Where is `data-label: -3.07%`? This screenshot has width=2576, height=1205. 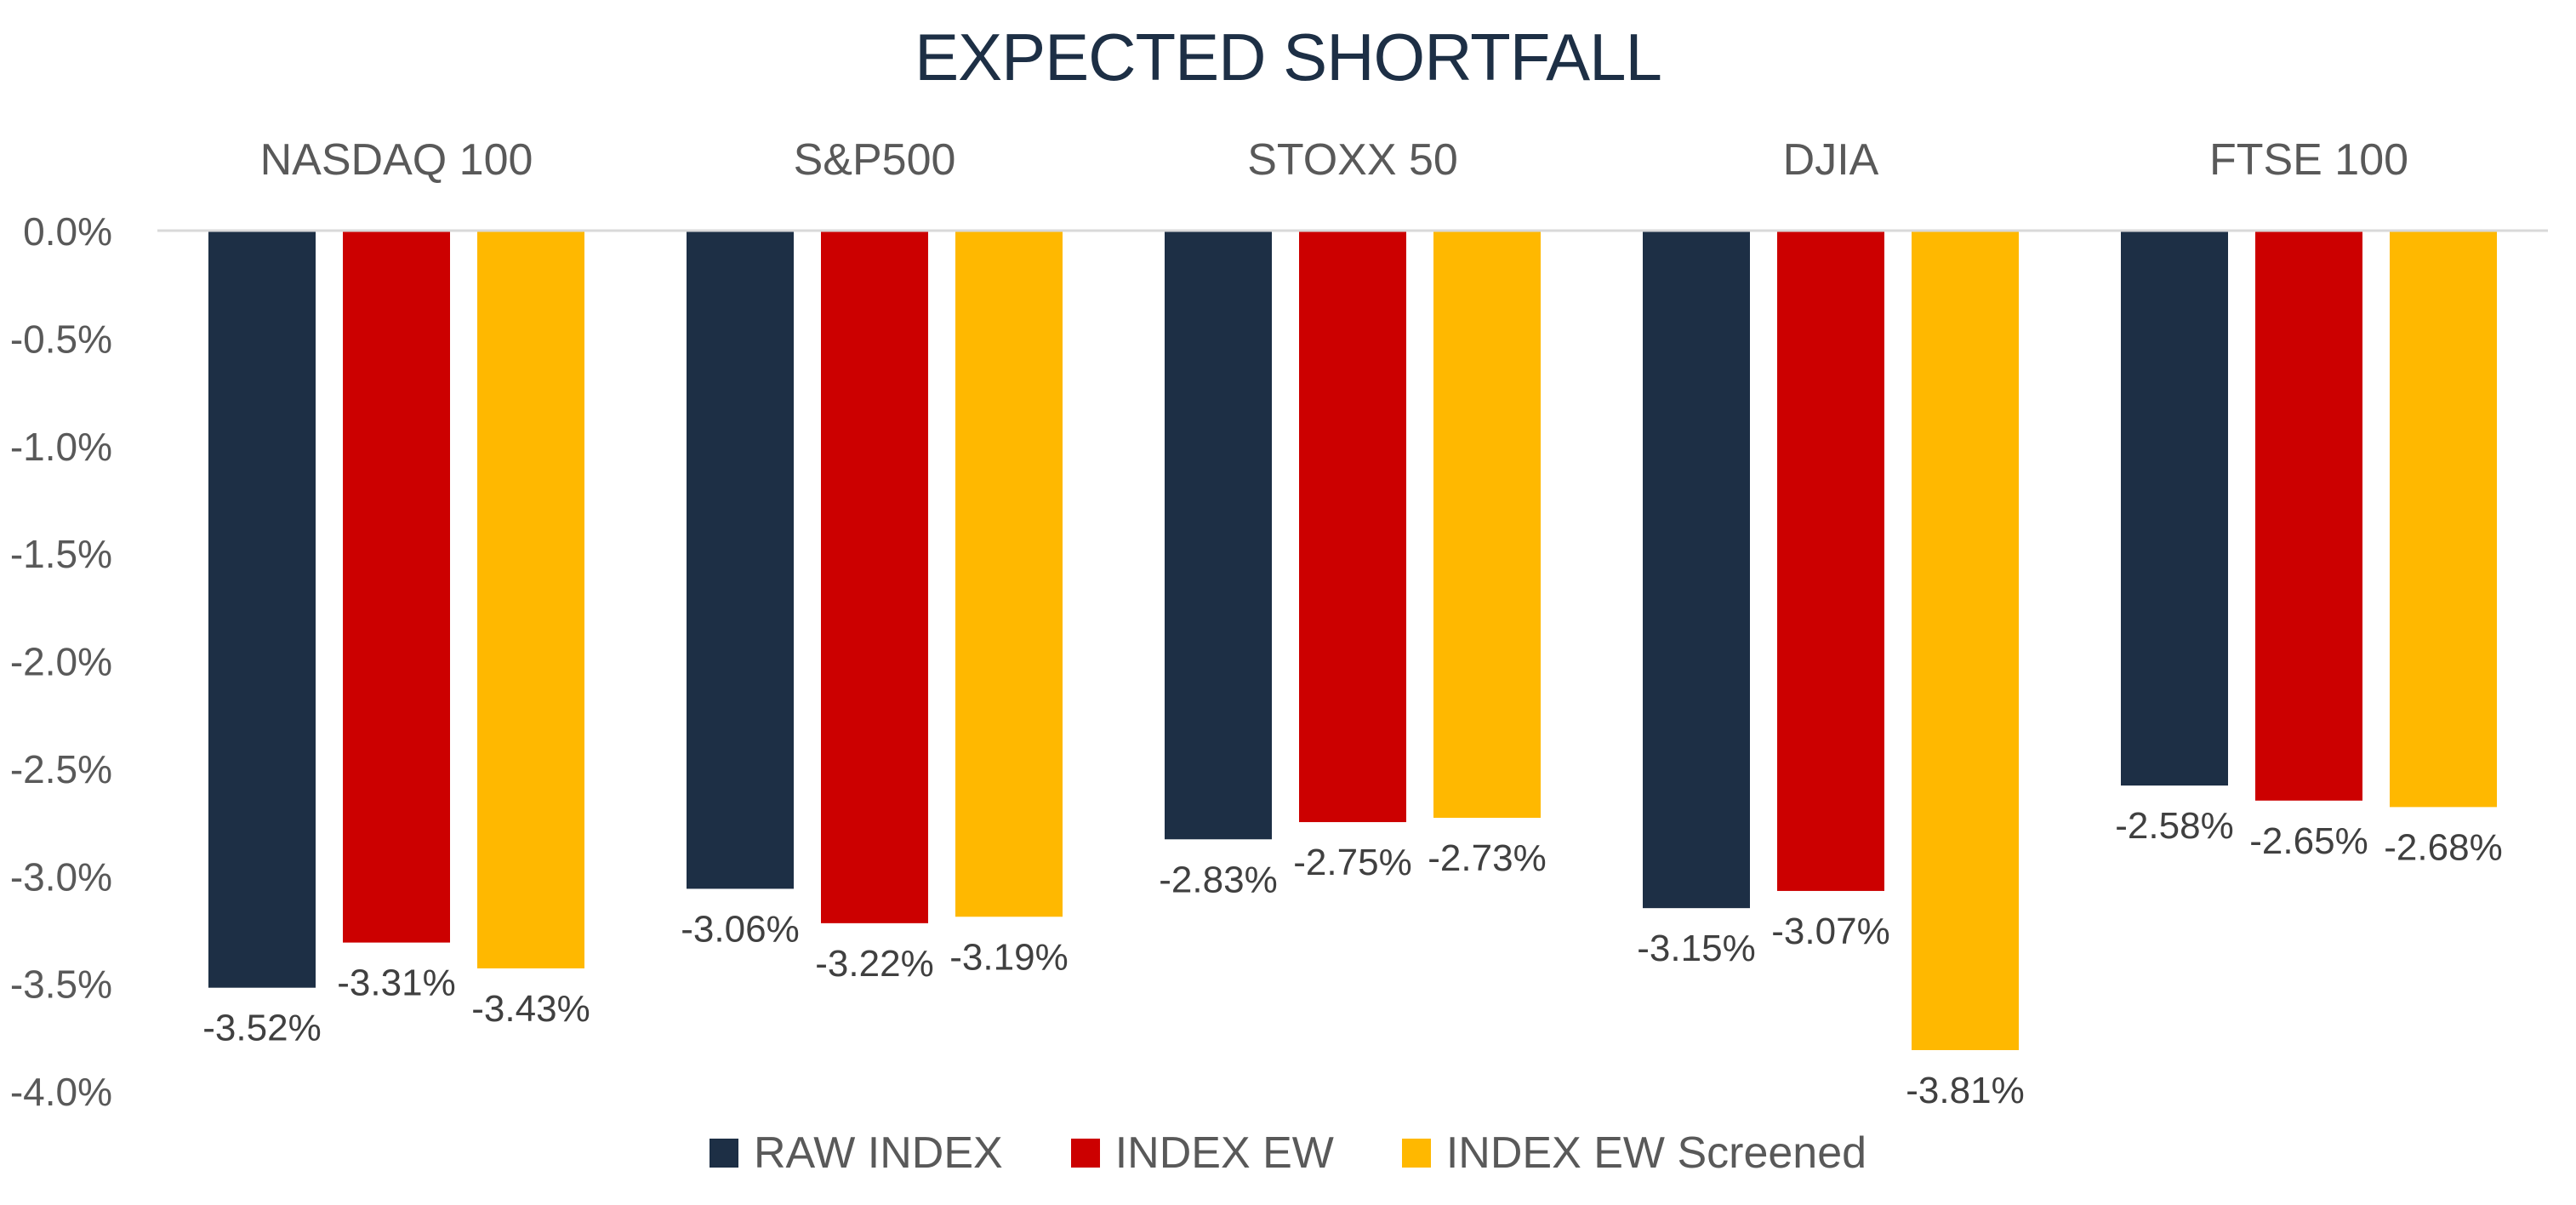 data-label: -3.07% is located at coordinates (1830, 932).